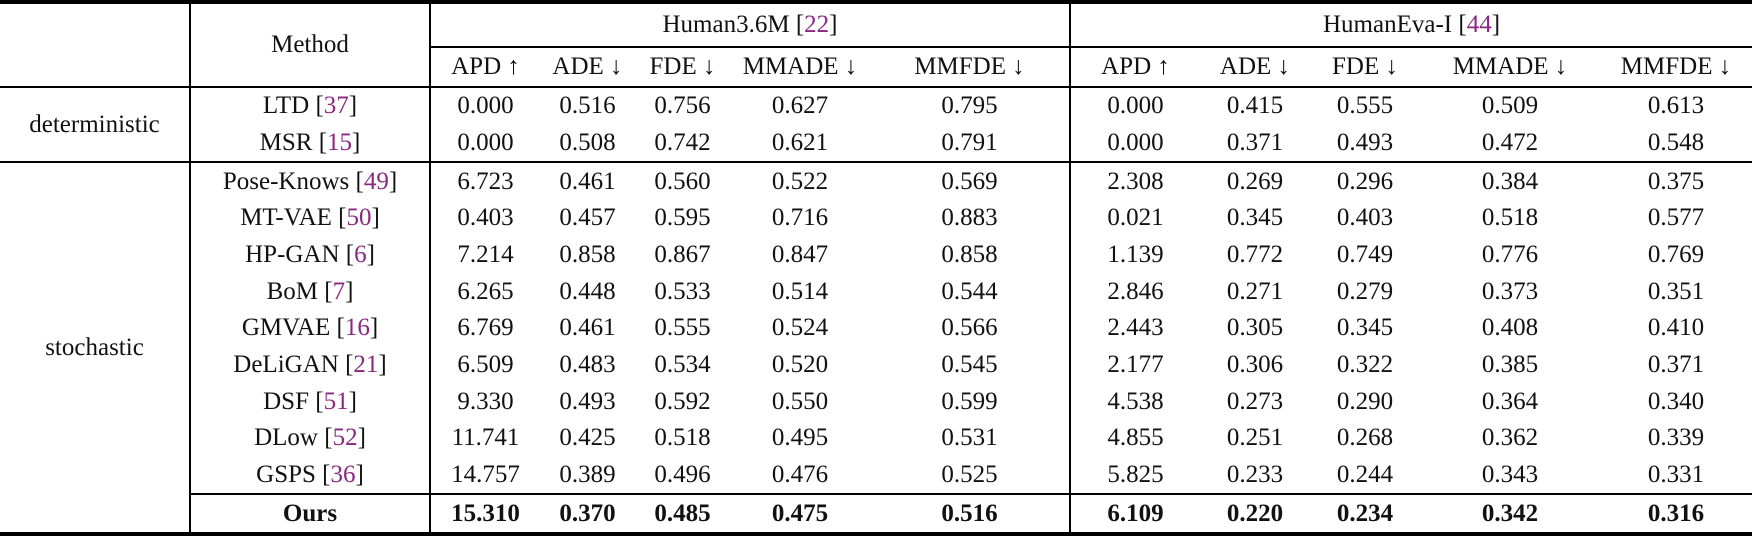  I want to click on metric-value: 0.340, so click(1676, 401).